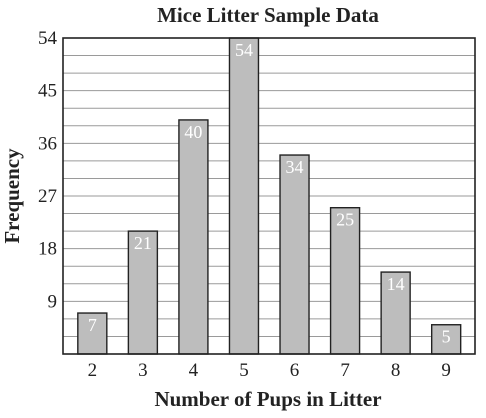 The height and width of the screenshot is (418, 486). I want to click on x-tick-label: 8, so click(396, 370).